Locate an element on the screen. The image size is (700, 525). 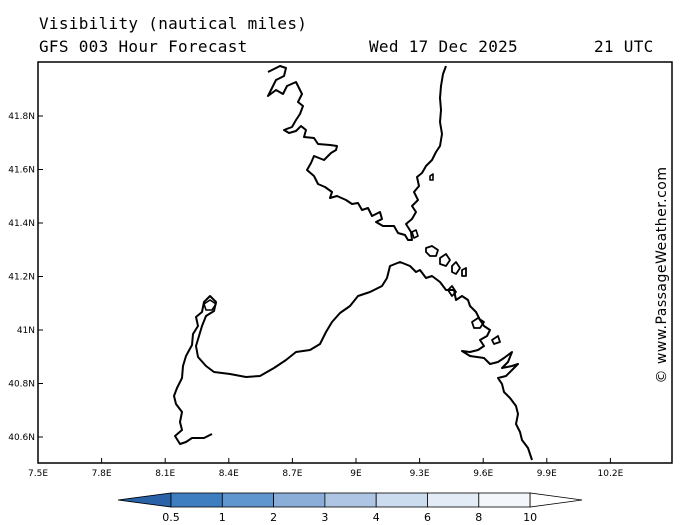
forecast-time: 21 UTC is located at coordinates (624, 46).